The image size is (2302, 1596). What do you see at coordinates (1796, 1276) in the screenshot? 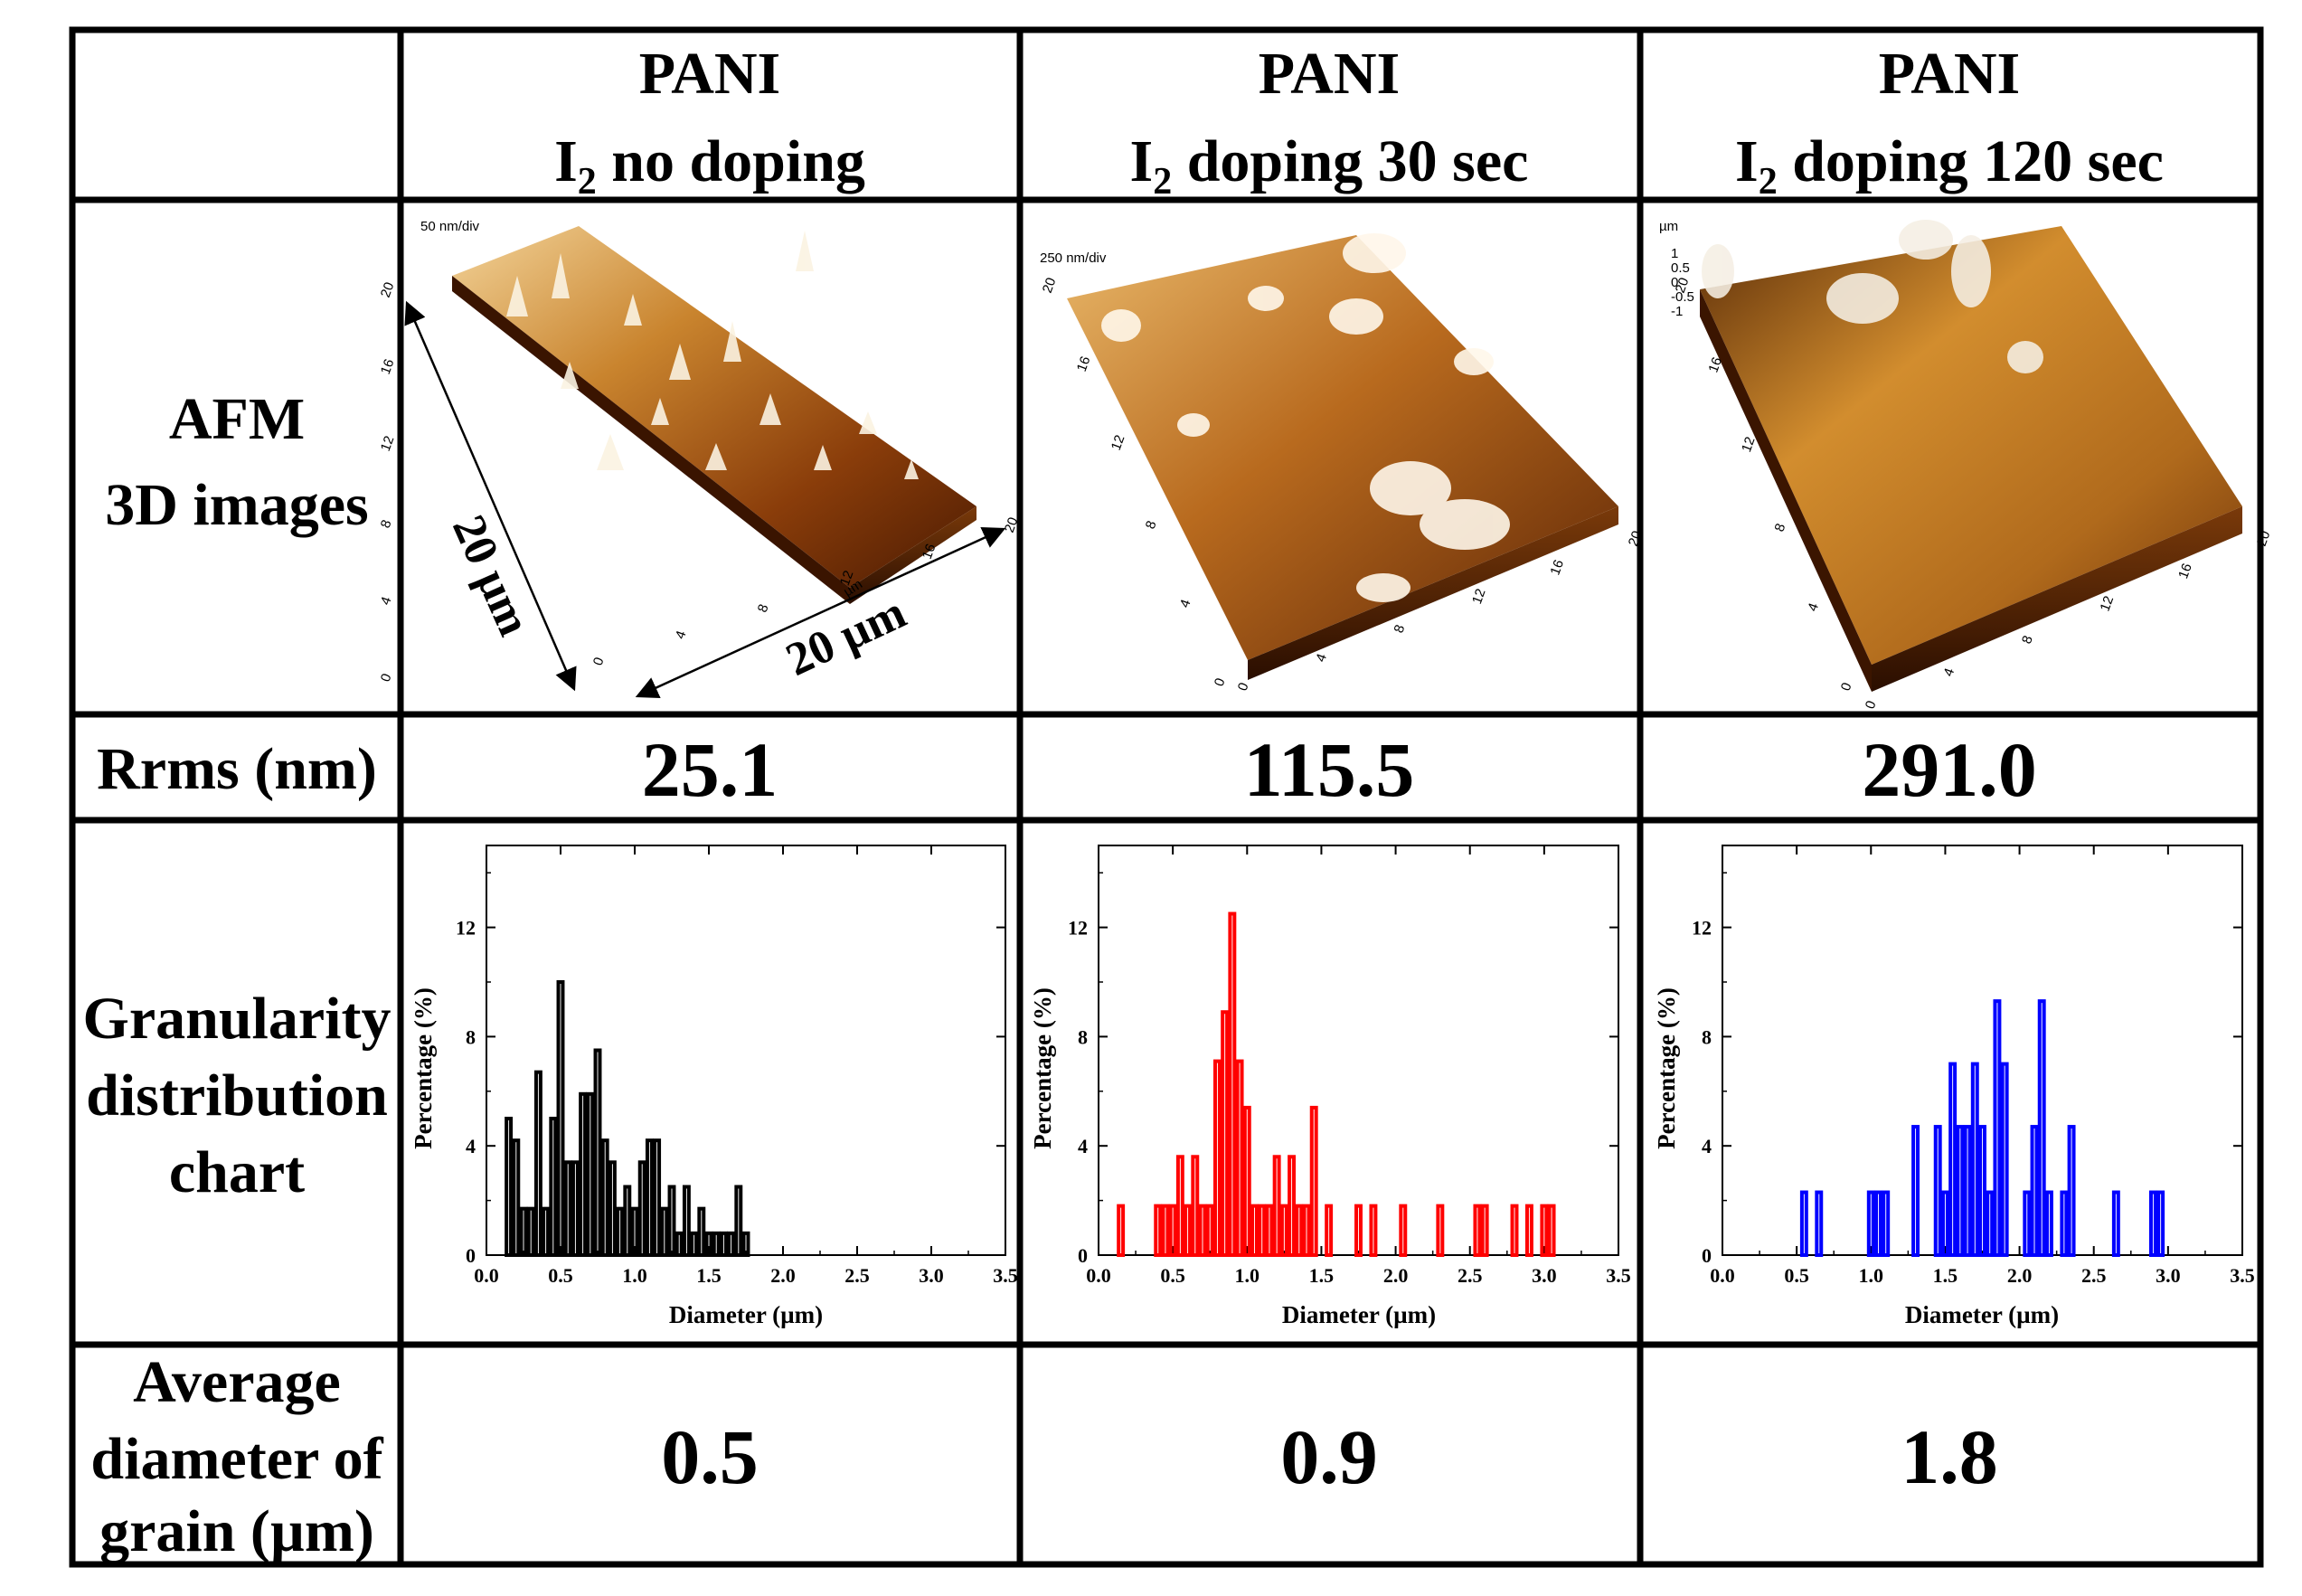
I see `x-tick-label: 0.5` at bounding box center [1796, 1276].